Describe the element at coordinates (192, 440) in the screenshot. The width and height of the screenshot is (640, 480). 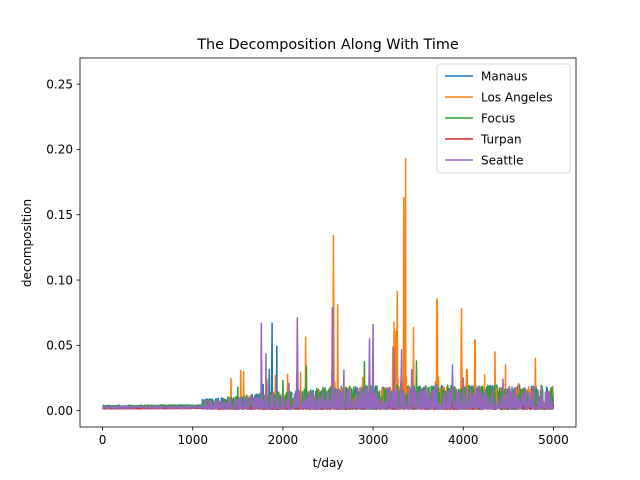
I see `x-tick-label: 1000` at that location.